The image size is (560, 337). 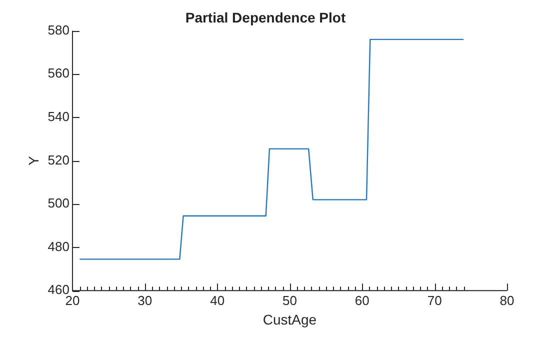 I want to click on y-tick-label: 580, so click(x=59, y=30).